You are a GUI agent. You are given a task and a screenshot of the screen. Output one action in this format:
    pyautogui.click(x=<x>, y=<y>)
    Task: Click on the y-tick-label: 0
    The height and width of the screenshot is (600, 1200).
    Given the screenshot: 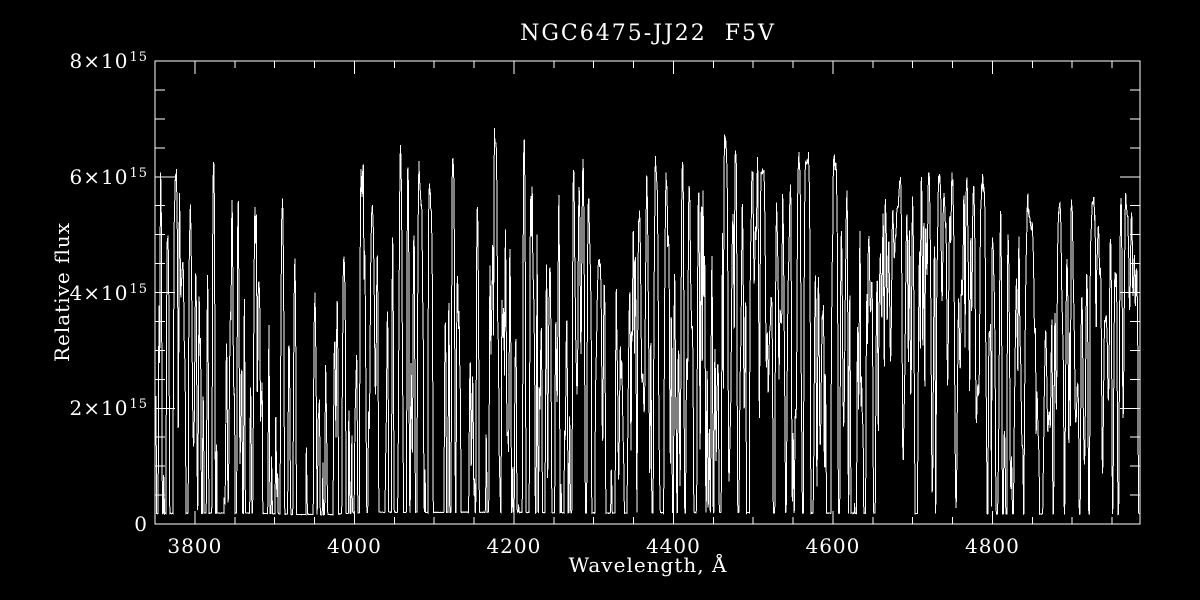 What is the action you would take?
    pyautogui.click(x=141, y=524)
    